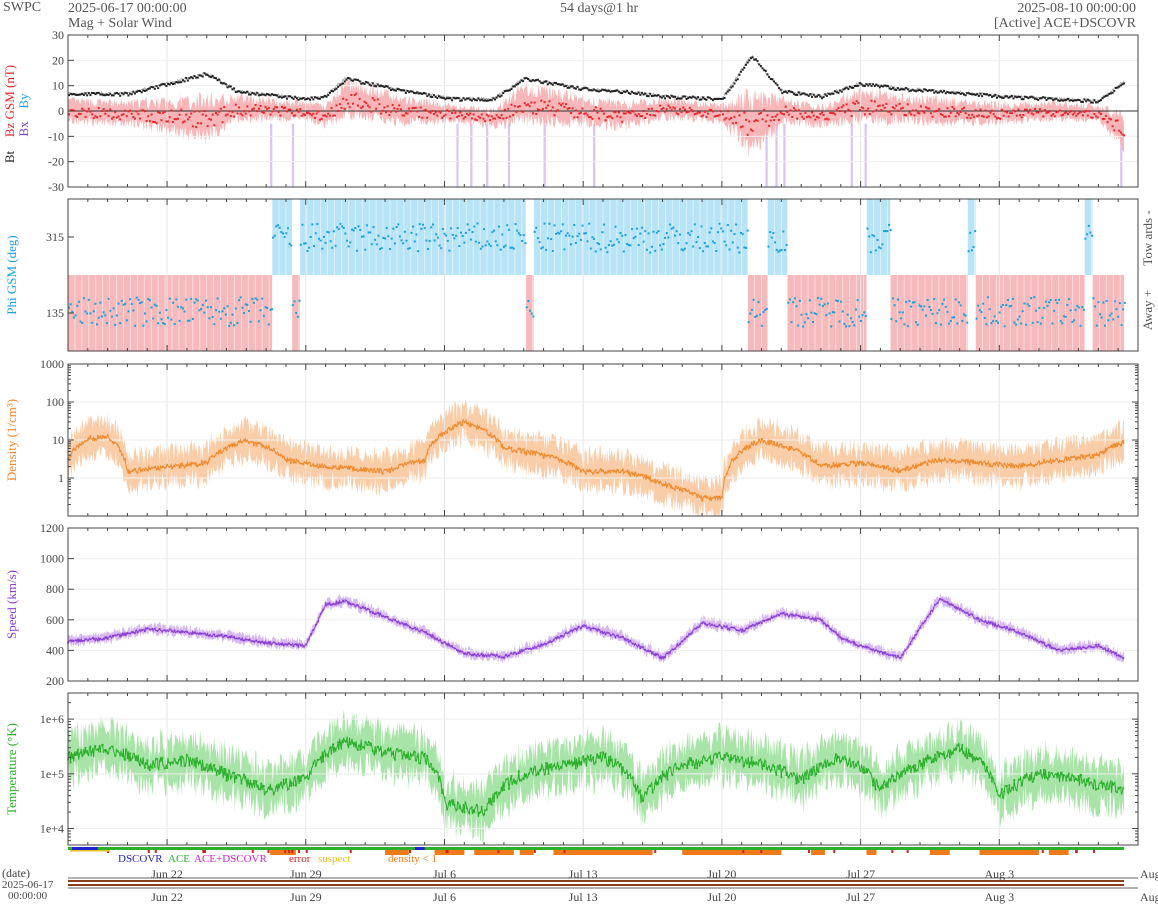 The height and width of the screenshot is (905, 1158). Describe the element at coordinates (594, 155) in the screenshot. I see `bx-dropout-band` at that location.